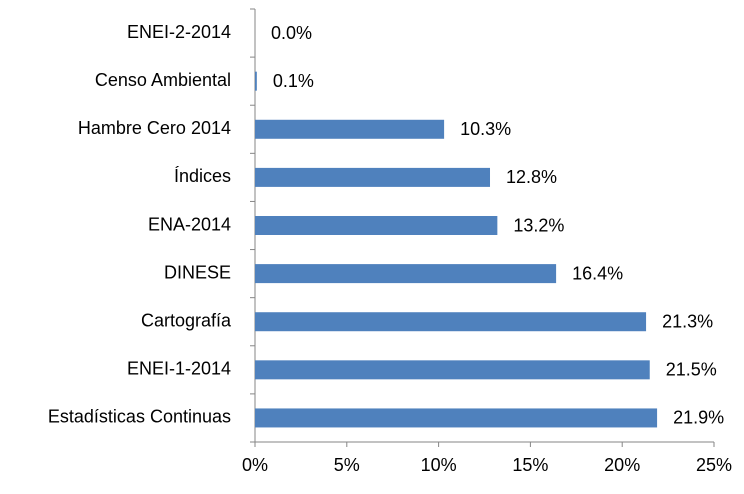 The width and height of the screenshot is (744, 494). Describe the element at coordinates (597, 273) in the screenshot. I see `value-label: 16.4%` at that location.